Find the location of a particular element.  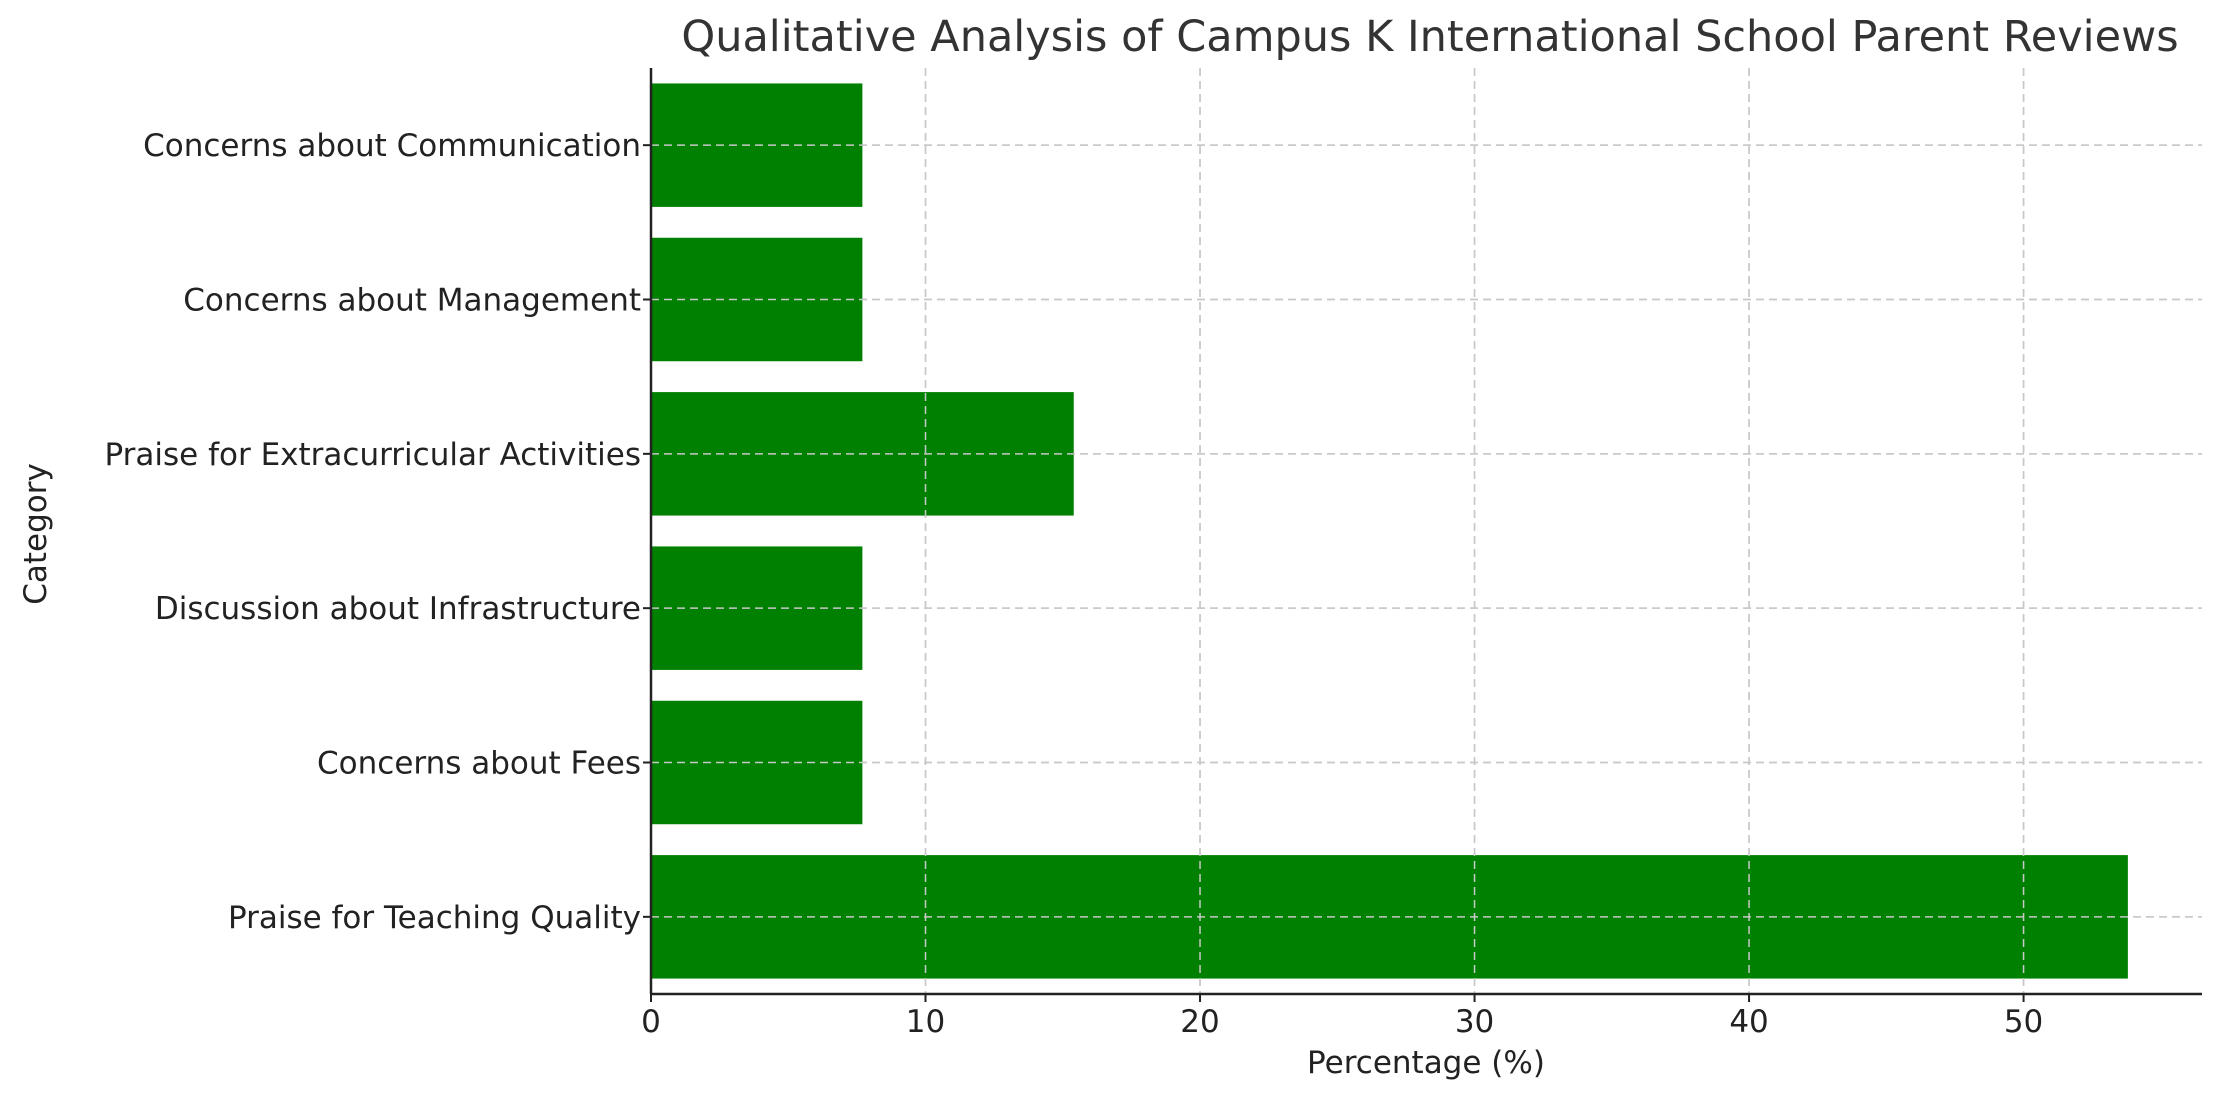

y-axis-label: Category is located at coordinates (36, 534).